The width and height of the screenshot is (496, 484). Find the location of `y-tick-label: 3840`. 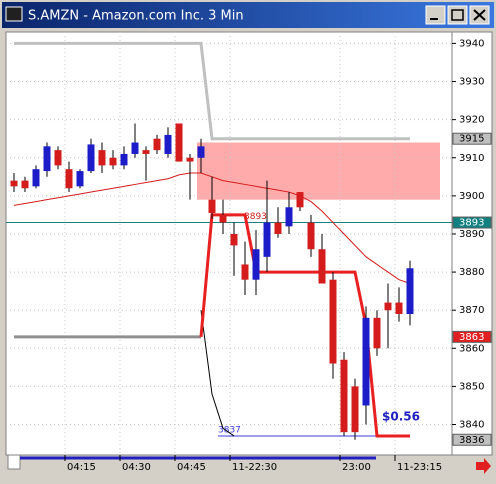

y-tick-label: 3840 is located at coordinates (471, 425).